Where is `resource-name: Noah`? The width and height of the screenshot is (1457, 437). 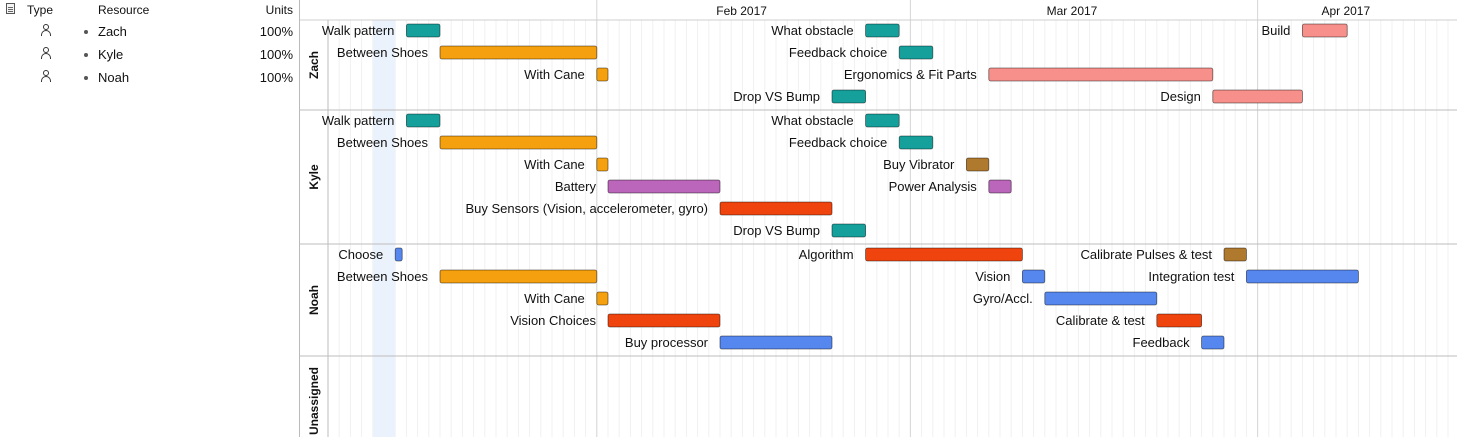
resource-name: Noah is located at coordinates (114, 77).